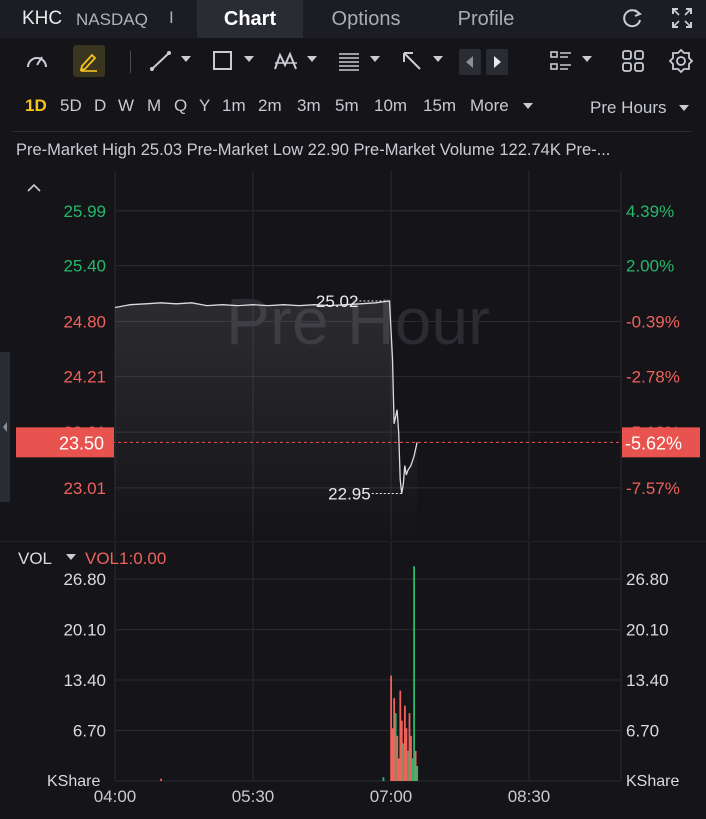 This screenshot has width=706, height=819. Describe the element at coordinates (126, 105) in the screenshot. I see `interval-w: W` at that location.